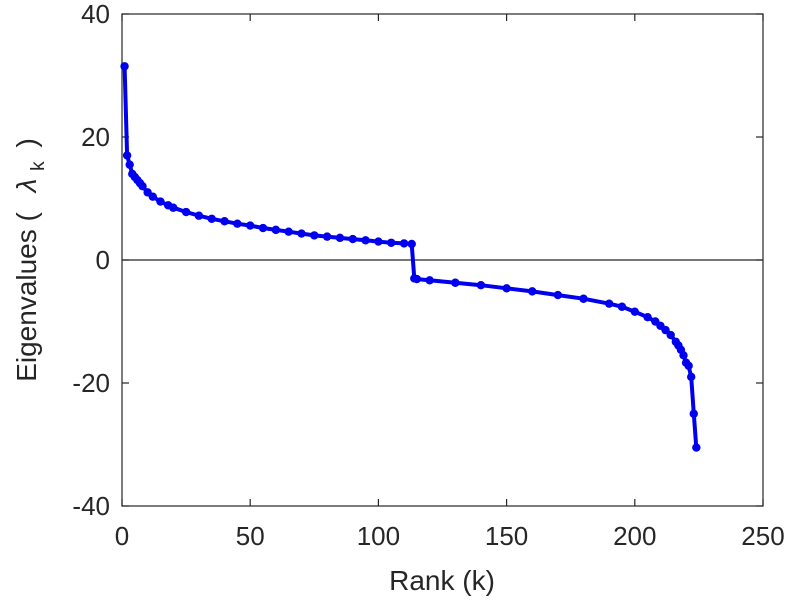 The height and width of the screenshot is (600, 792). I want to click on y-tick-label-4: 40, so click(95, 14).